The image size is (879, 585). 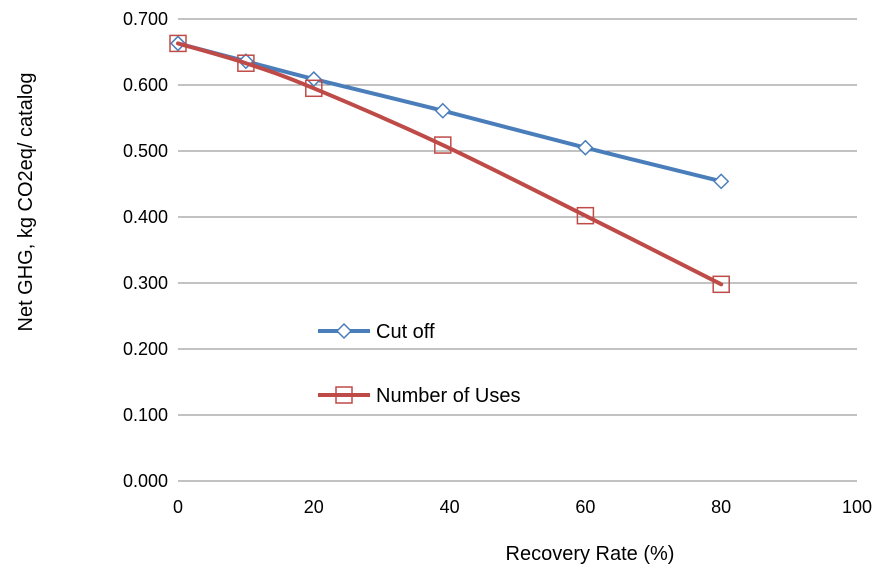 I want to click on x-tick-labels: 0 20 40 60 80 100, so click(x=522, y=507).